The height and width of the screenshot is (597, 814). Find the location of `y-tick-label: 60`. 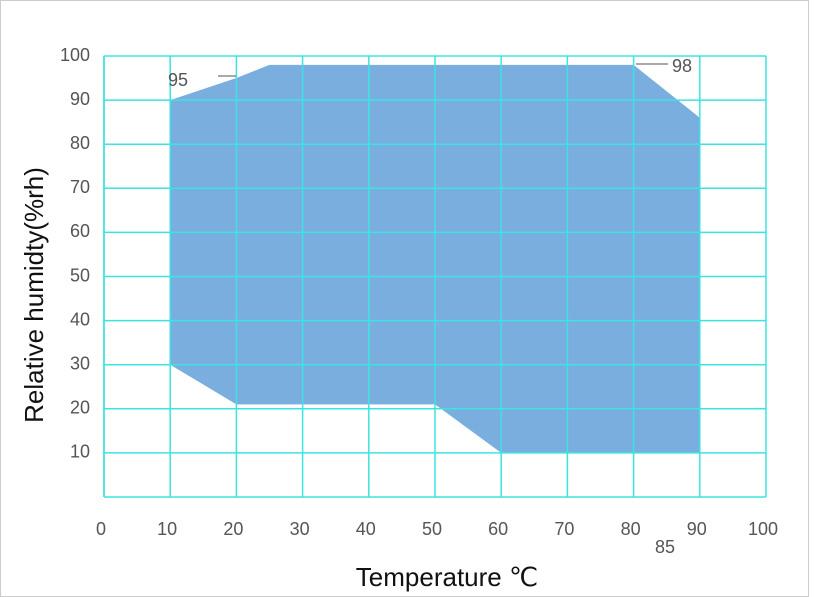

y-tick-label: 60 is located at coordinates (80, 231).